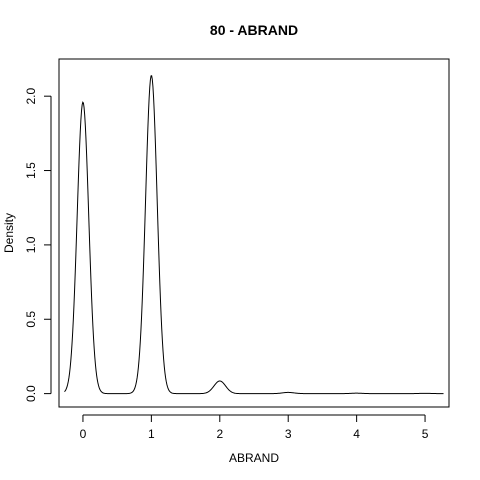 The height and width of the screenshot is (480, 480). Describe the element at coordinates (254, 427) in the screenshot. I see `x-axis: 0 1 2 3 4 5` at that location.